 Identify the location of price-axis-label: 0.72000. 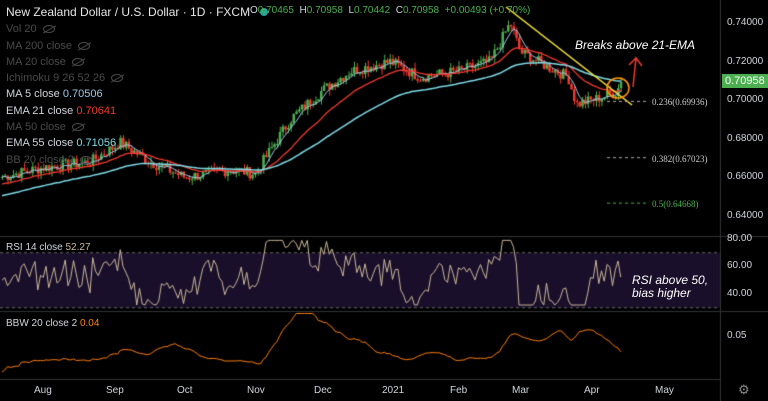
(745, 61).